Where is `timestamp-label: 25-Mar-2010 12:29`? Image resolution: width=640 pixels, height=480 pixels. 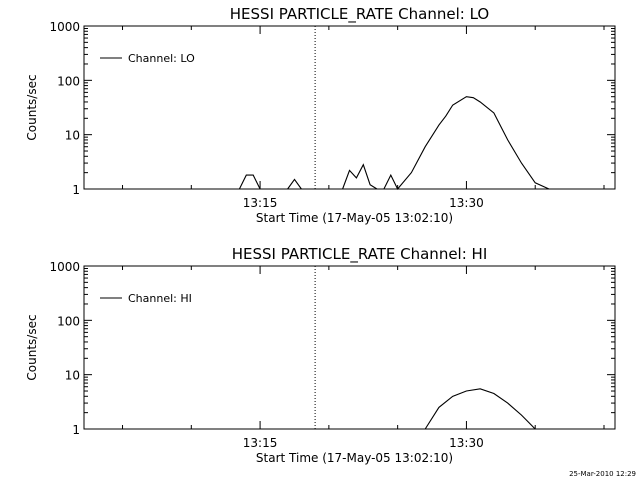
timestamp-label: 25-Mar-2010 12:29 is located at coordinates (602, 474).